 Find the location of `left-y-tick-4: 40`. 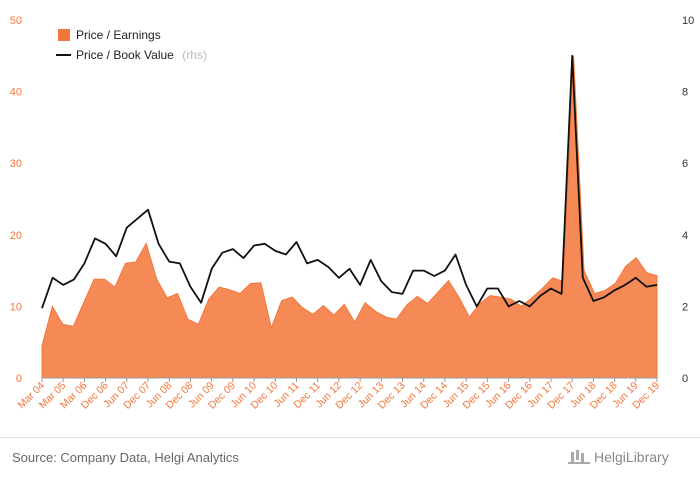

left-y-tick-4: 40 is located at coordinates (16, 93).